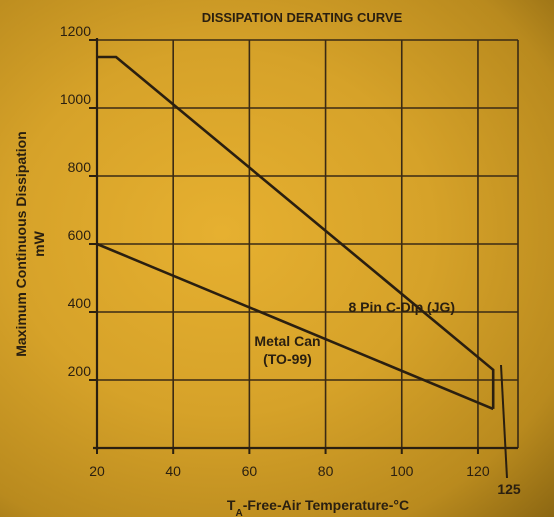 The image size is (554, 517). I want to click on x-axis-label: TA-Free-Air Temperature-°C, so click(318, 507).